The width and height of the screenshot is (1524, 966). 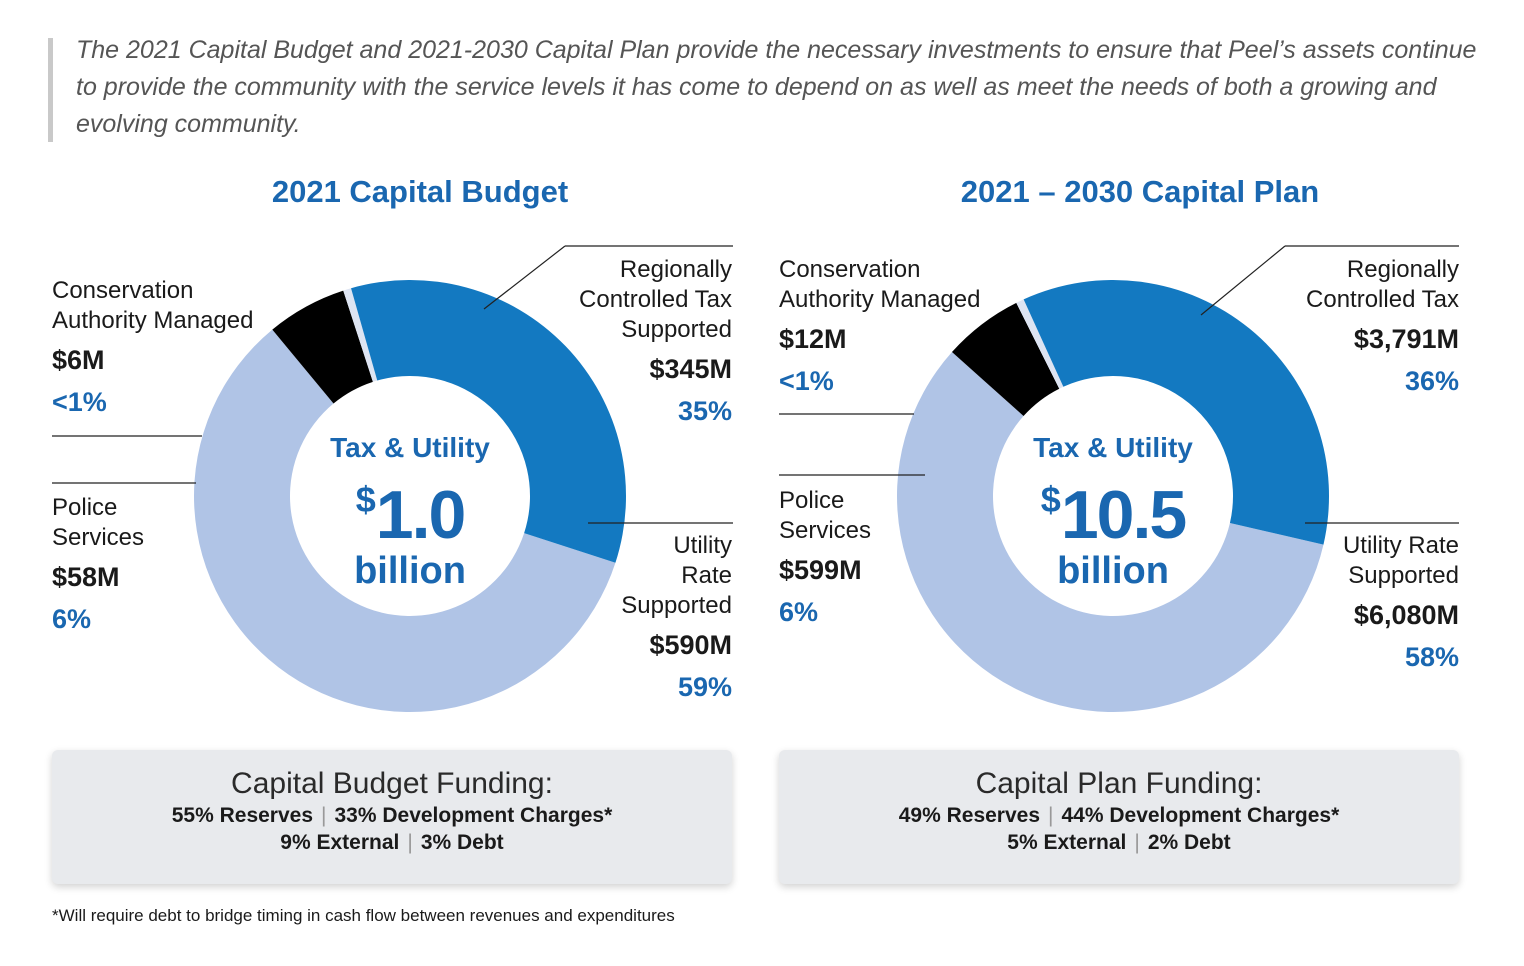 I want to click on funding-item: 49% Reserves, so click(x=969, y=815).